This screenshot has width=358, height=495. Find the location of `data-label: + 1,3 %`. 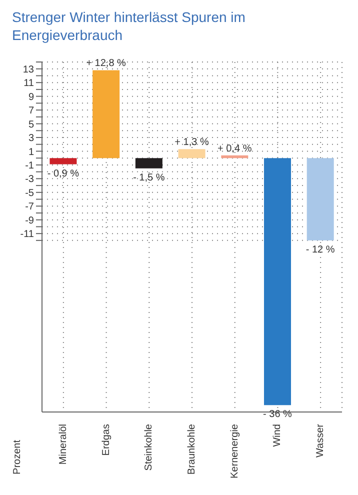

data-label: + 1,3 % is located at coordinates (191, 142).